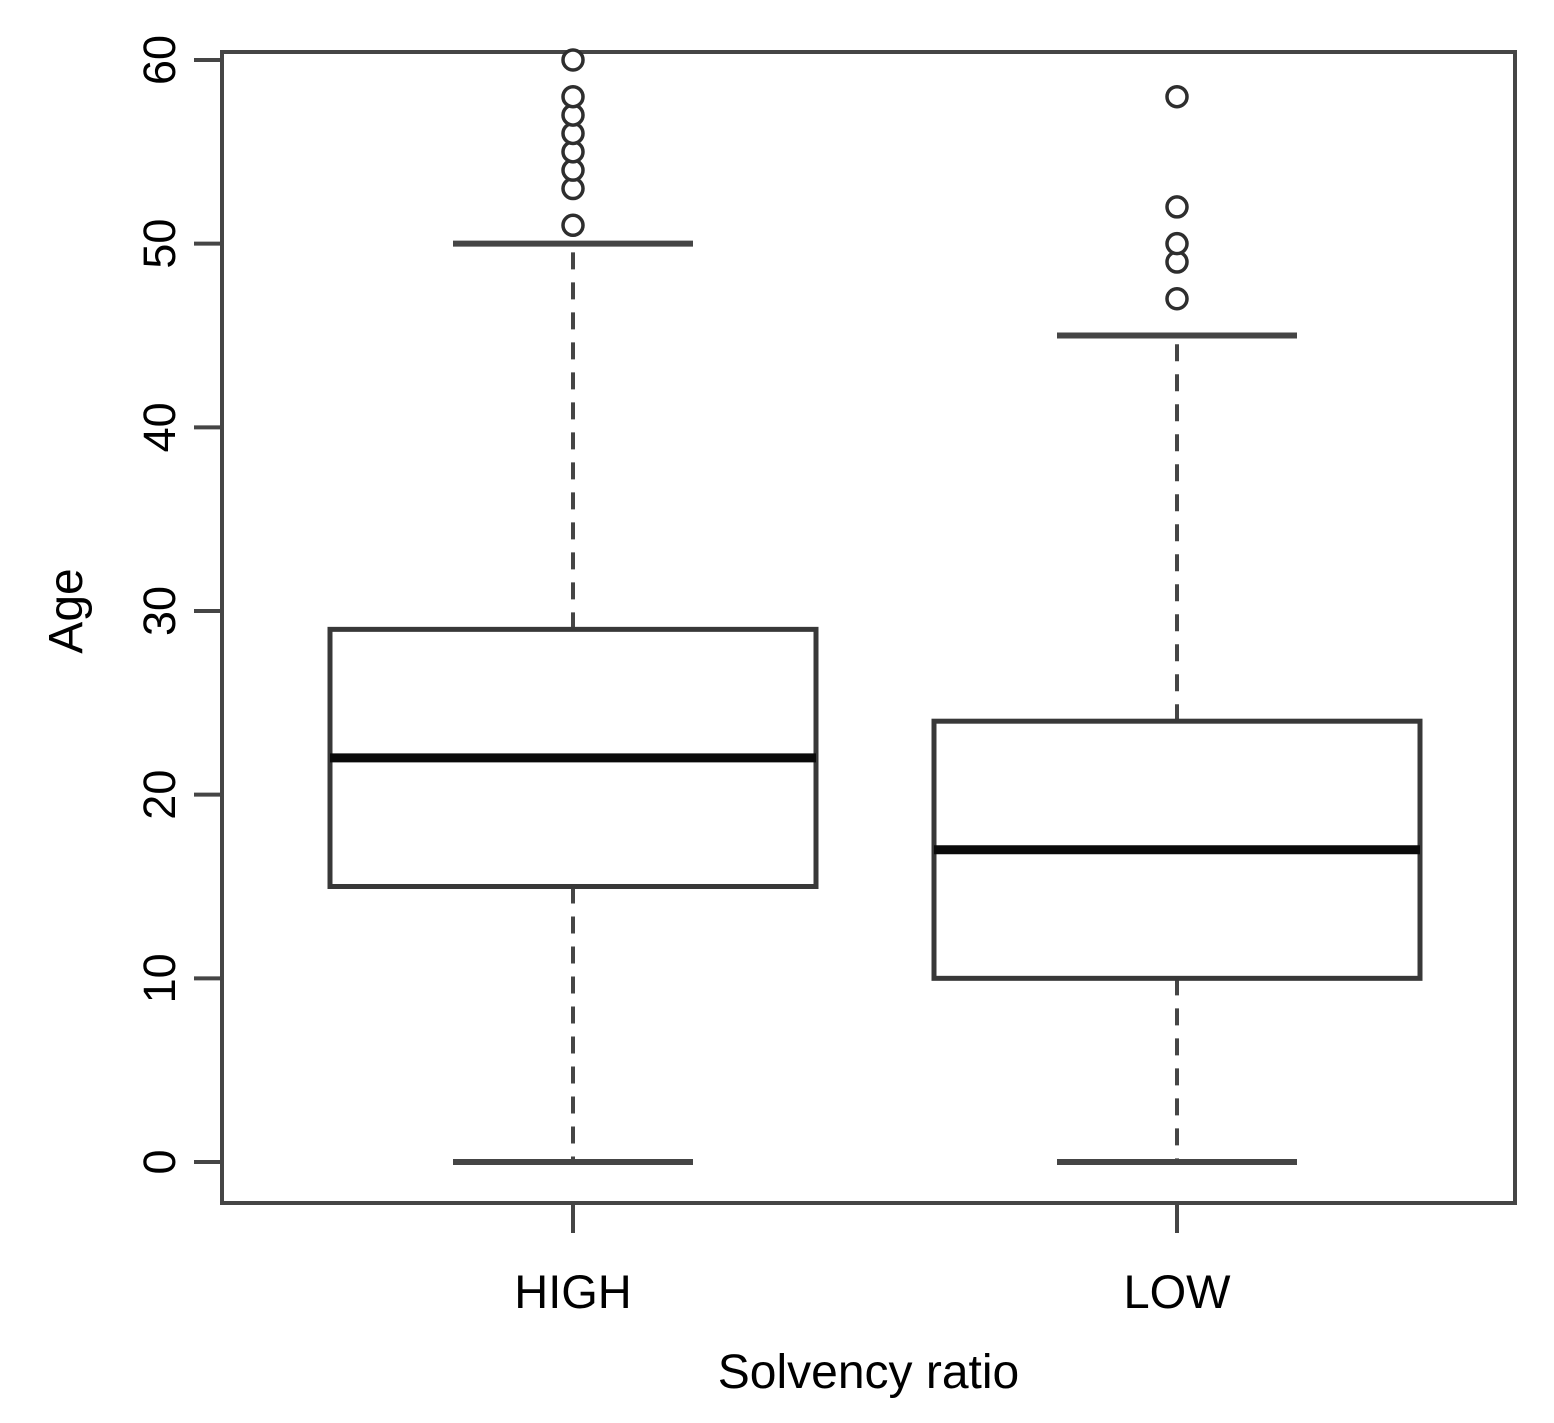  Describe the element at coordinates (573, 1291) in the screenshot. I see `x-axis-category-label: HIGH` at that location.